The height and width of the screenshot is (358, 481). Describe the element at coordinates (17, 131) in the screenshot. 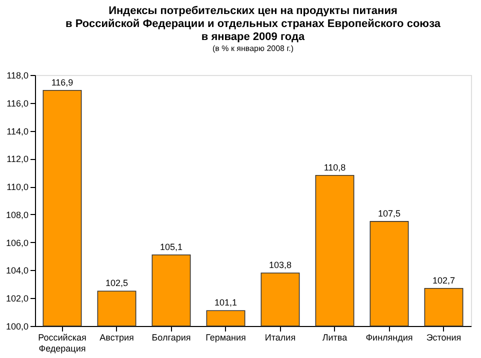

I see `y-tick-label: 114,0` at that location.